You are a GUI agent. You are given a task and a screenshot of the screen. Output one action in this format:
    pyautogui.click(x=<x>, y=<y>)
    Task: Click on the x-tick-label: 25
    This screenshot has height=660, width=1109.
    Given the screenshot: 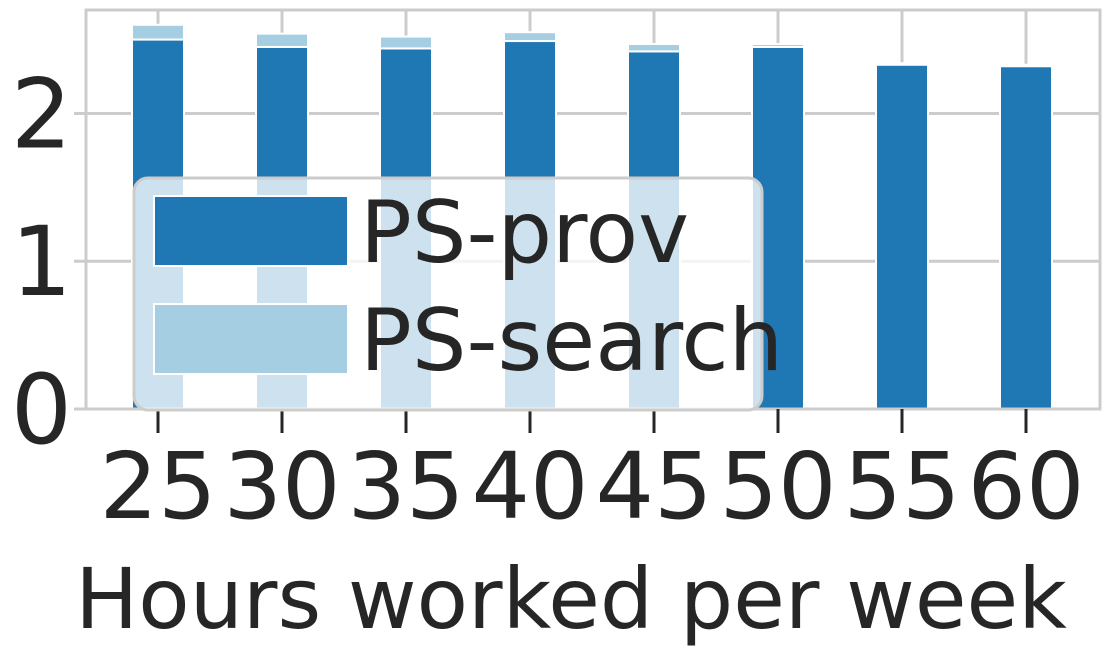 What is the action you would take?
    pyautogui.click(x=157, y=486)
    